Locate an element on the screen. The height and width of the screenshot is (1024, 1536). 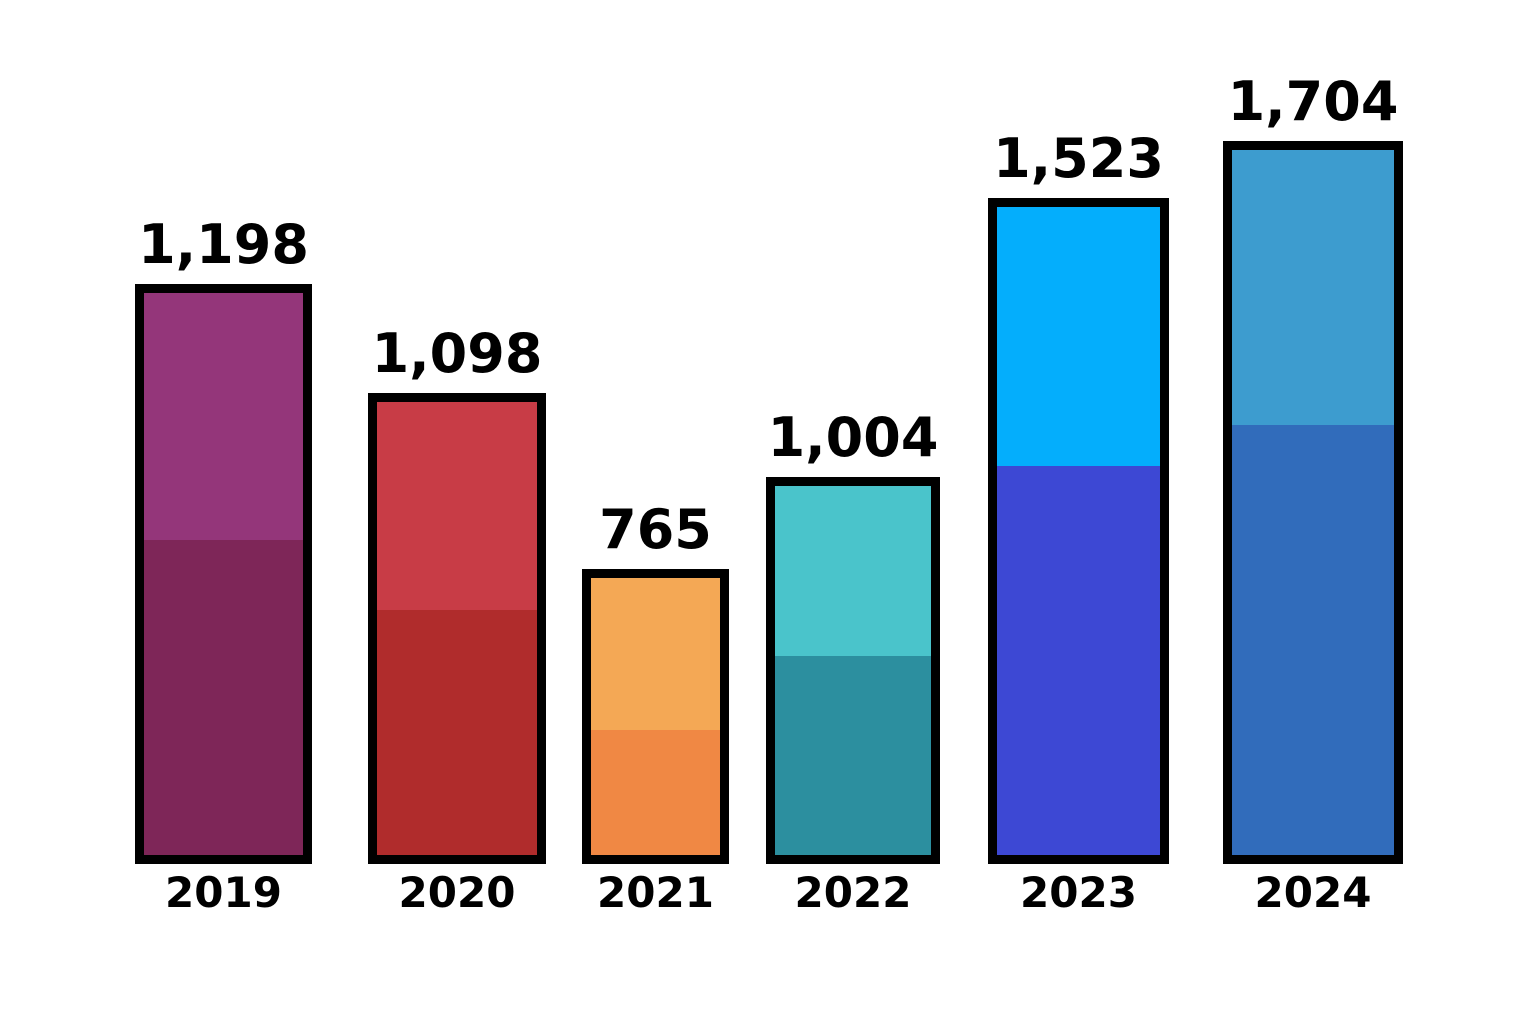
bar-2024 is located at coordinates (1313, 502).